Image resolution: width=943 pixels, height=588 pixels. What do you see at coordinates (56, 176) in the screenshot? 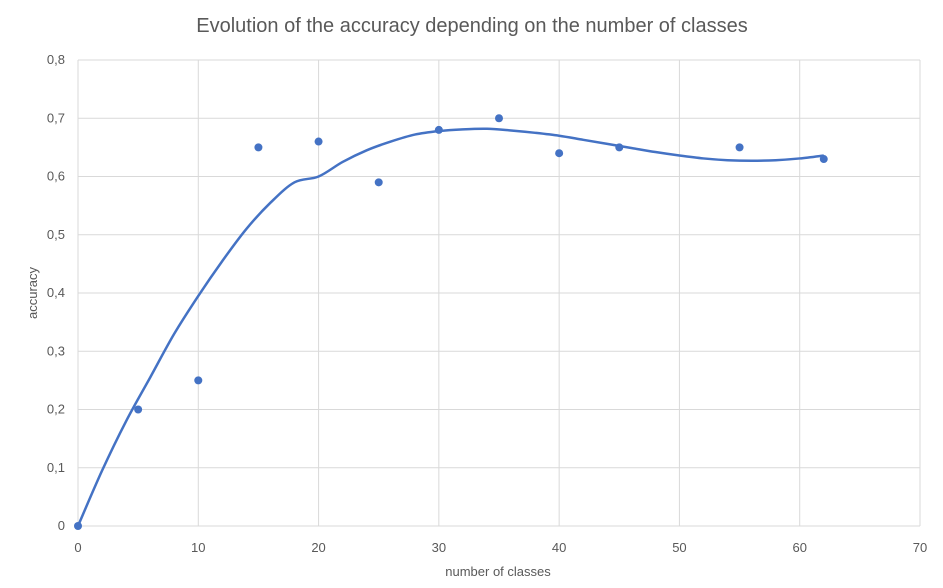
I see `y-tick-label: 0,6` at bounding box center [56, 176].